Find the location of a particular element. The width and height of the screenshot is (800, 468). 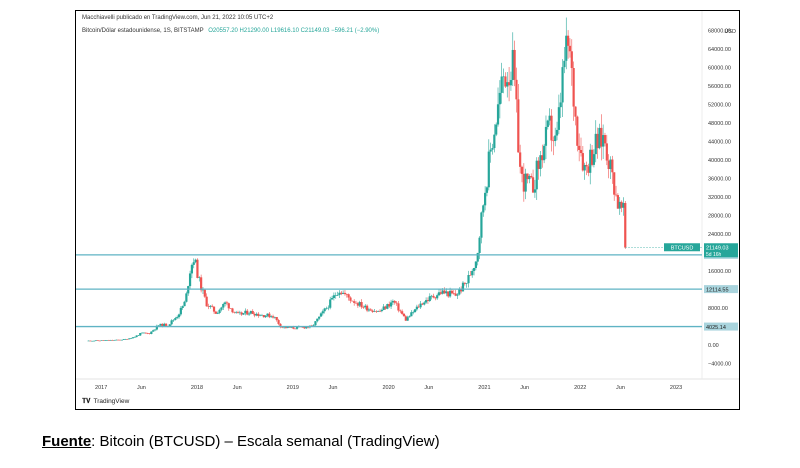

y-tick-label: 60000.00 is located at coordinates (719, 68).